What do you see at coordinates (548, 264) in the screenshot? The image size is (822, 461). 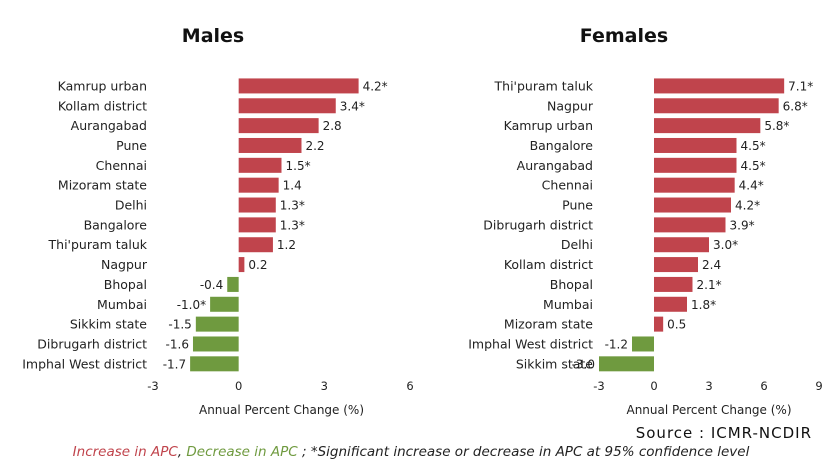 I see `females-category-label: Kollam district` at bounding box center [548, 264].